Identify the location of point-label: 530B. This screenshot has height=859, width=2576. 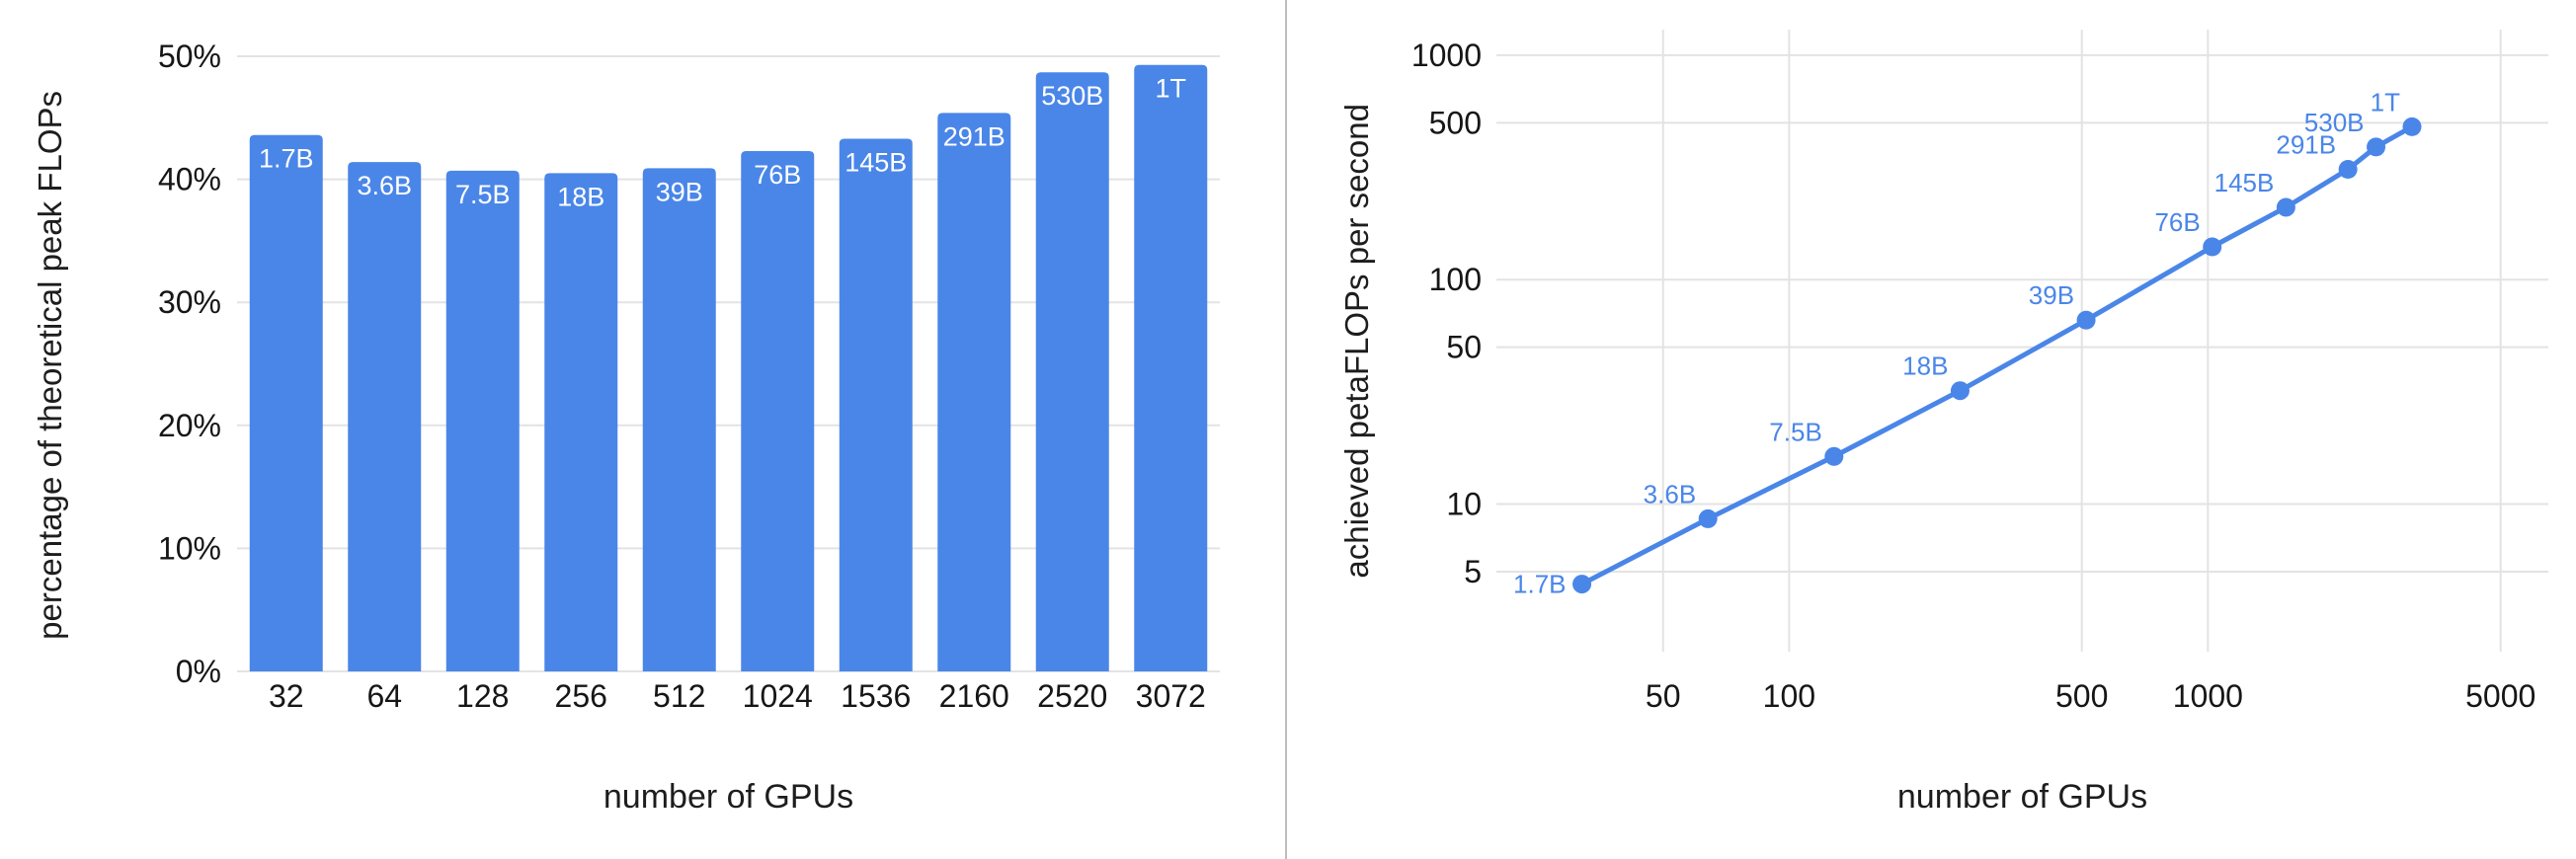
(2334, 123).